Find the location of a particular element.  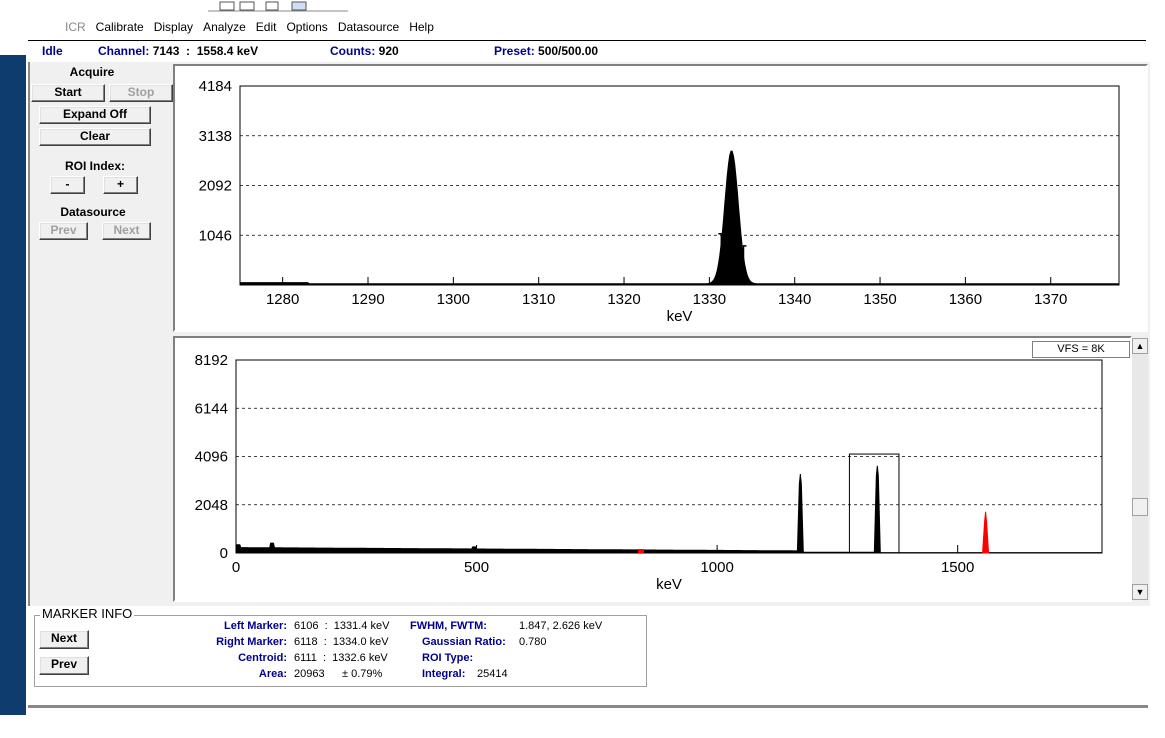

area-error: ± 0.79% is located at coordinates (362, 674).